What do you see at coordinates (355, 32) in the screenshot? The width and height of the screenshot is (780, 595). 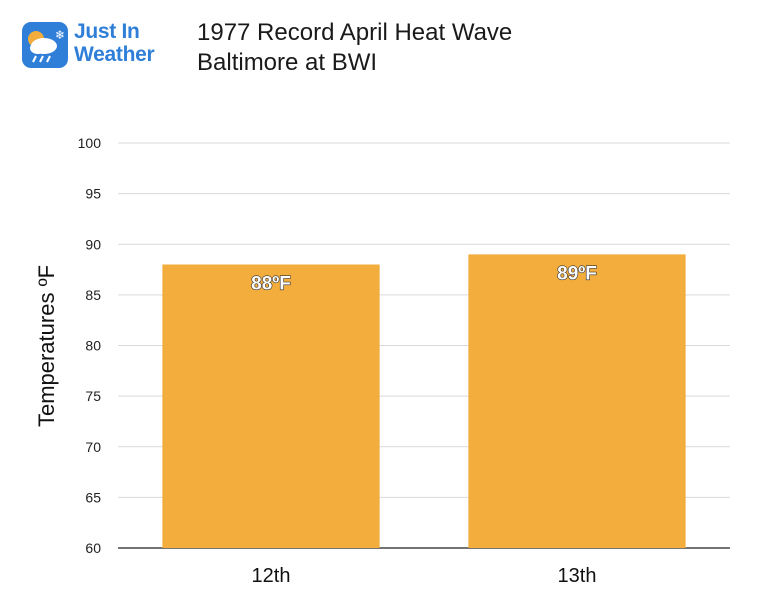 I see `chart-title-line-1: 1977 Record April Heat Wave` at bounding box center [355, 32].